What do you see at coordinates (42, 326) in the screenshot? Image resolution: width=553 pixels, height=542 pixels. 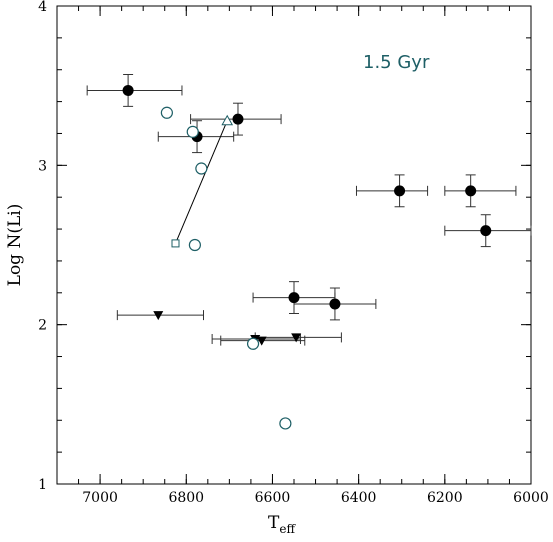 I see `y-tick-label: 2` at bounding box center [42, 326].